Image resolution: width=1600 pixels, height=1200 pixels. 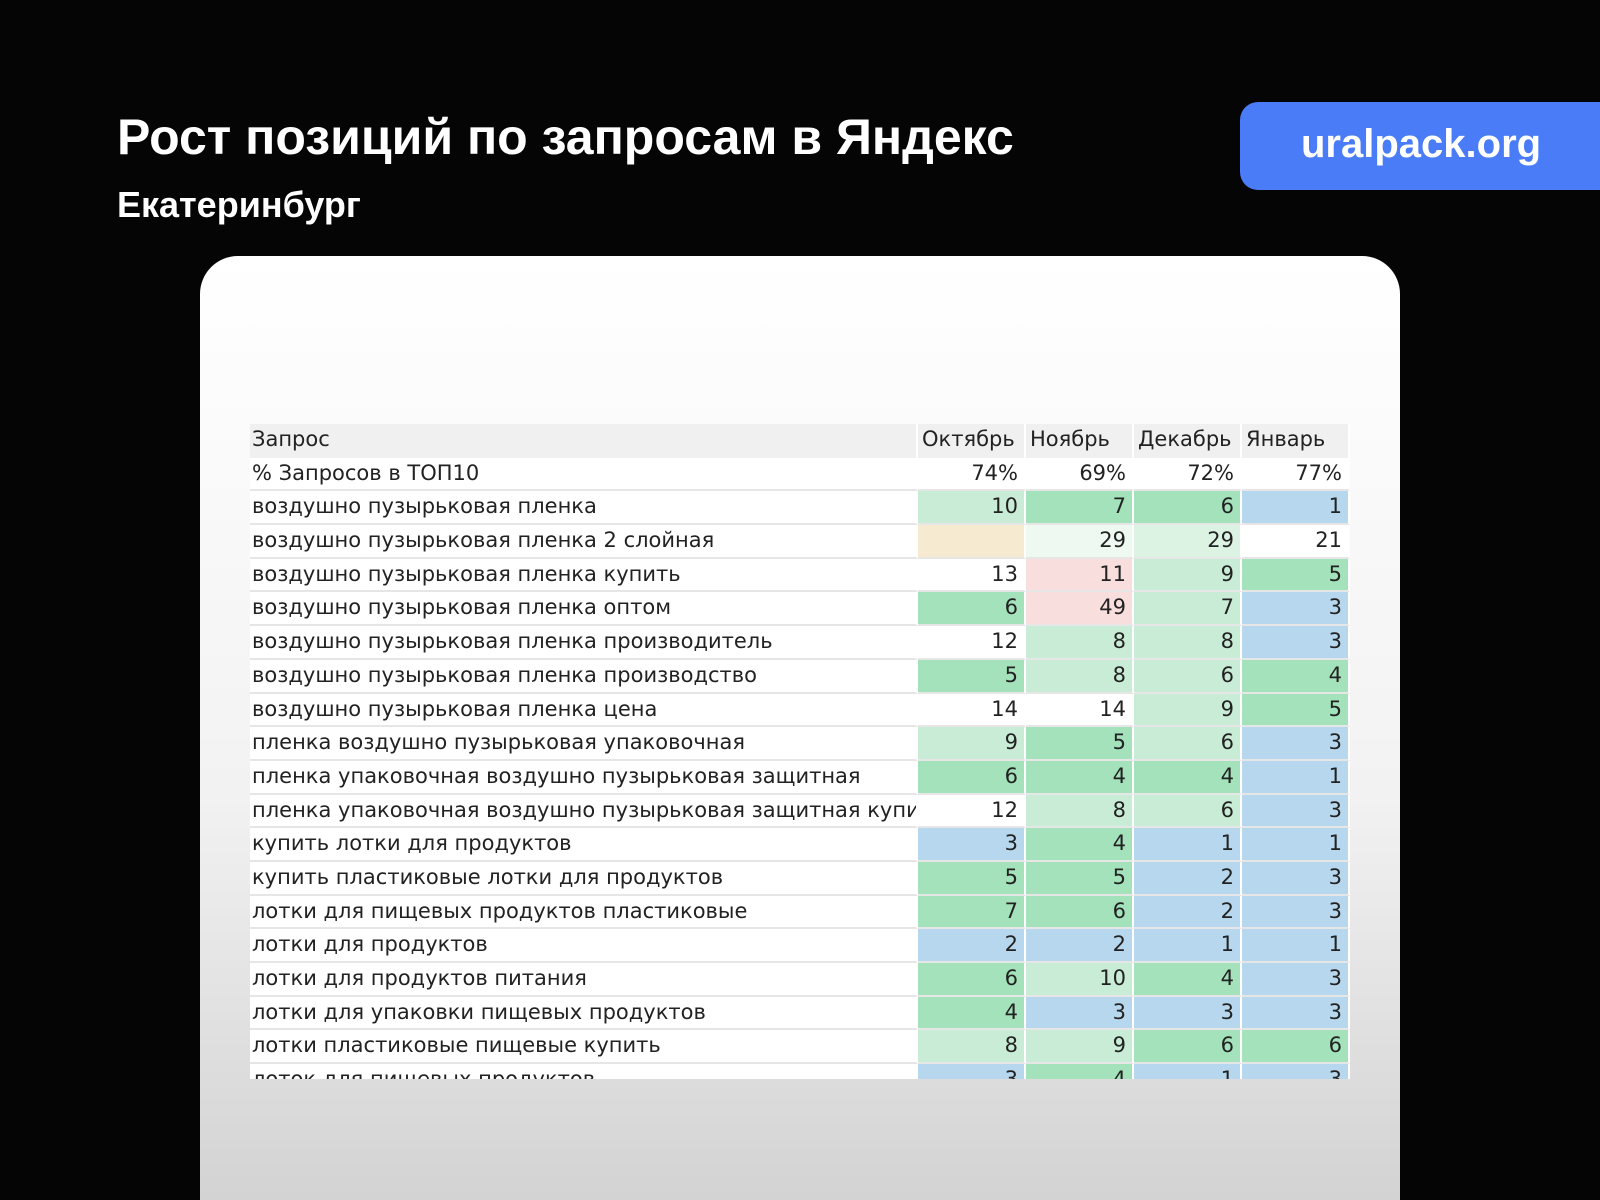 I want to click on value-cell: 49, so click(x=1080, y=609).